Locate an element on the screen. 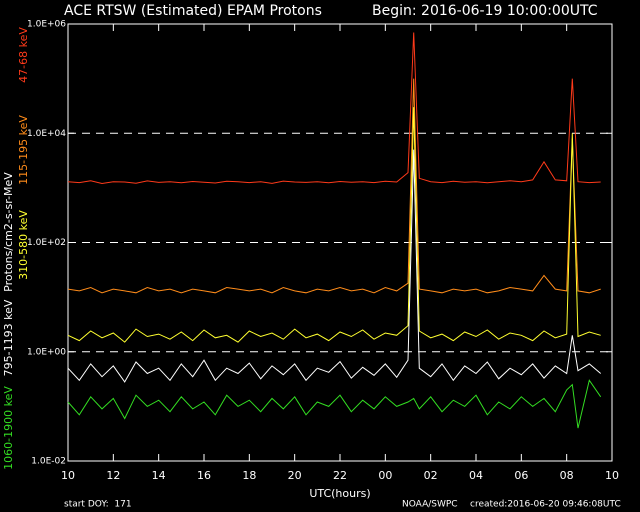 The height and width of the screenshot is (512, 640). legend-label: 795-1193 keV is located at coordinates (8, 337).